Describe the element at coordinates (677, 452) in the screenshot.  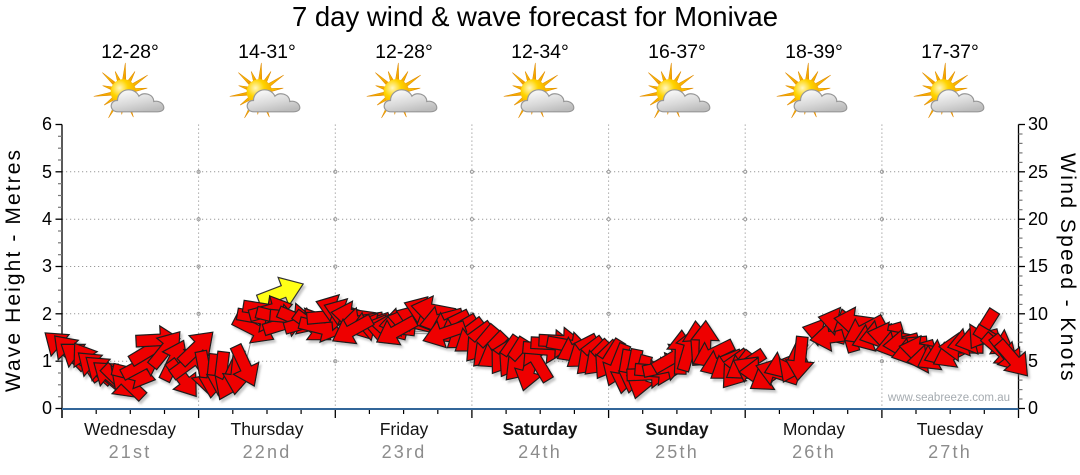
I see `svg-text: 25th` at that location.